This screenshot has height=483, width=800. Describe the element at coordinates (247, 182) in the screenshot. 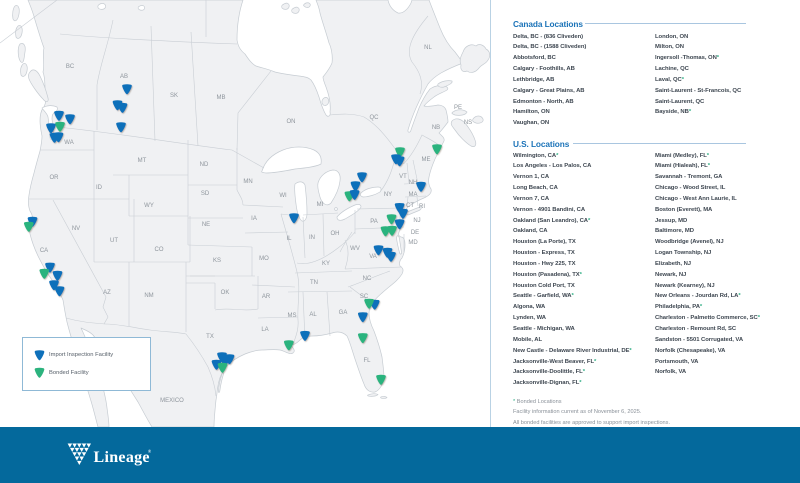

I see `svg-text: MN` at that location.